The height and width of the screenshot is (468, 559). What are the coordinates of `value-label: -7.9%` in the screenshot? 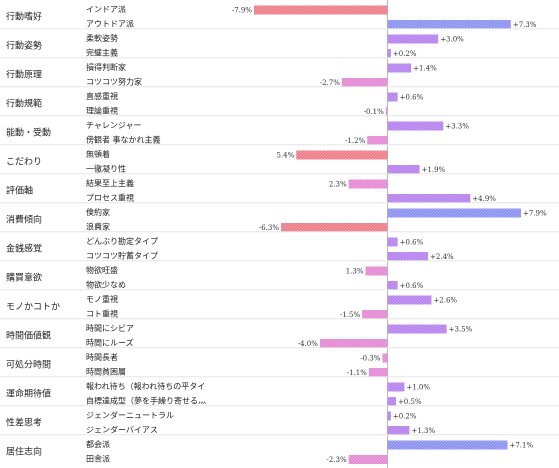 It's located at (242, 11).